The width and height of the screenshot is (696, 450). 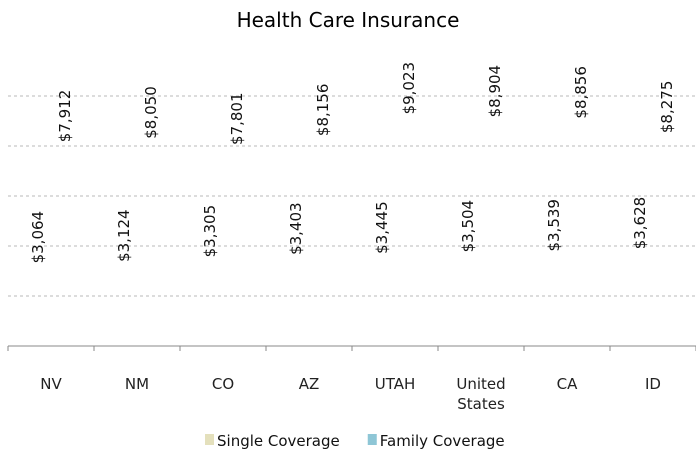 I want to click on data-label: $3,539, so click(x=554, y=225).